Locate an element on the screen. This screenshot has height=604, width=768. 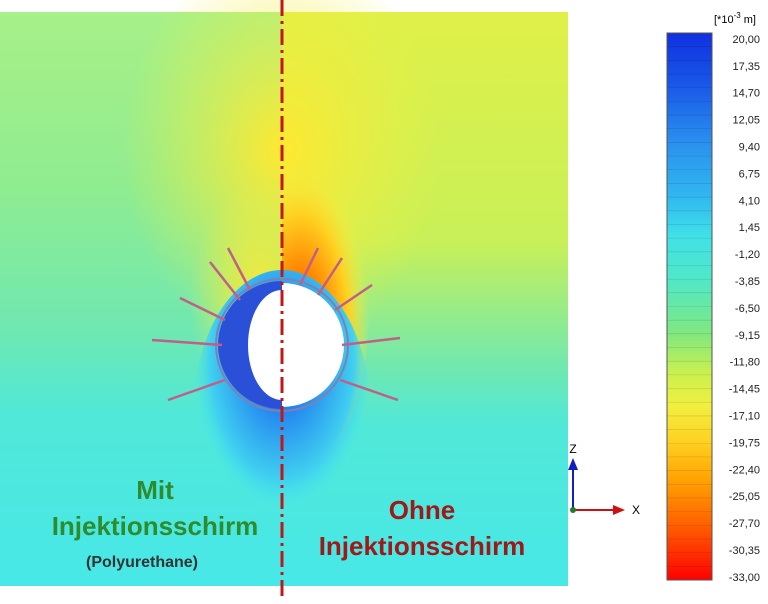
legend-label: 17,35 is located at coordinates (746, 67).